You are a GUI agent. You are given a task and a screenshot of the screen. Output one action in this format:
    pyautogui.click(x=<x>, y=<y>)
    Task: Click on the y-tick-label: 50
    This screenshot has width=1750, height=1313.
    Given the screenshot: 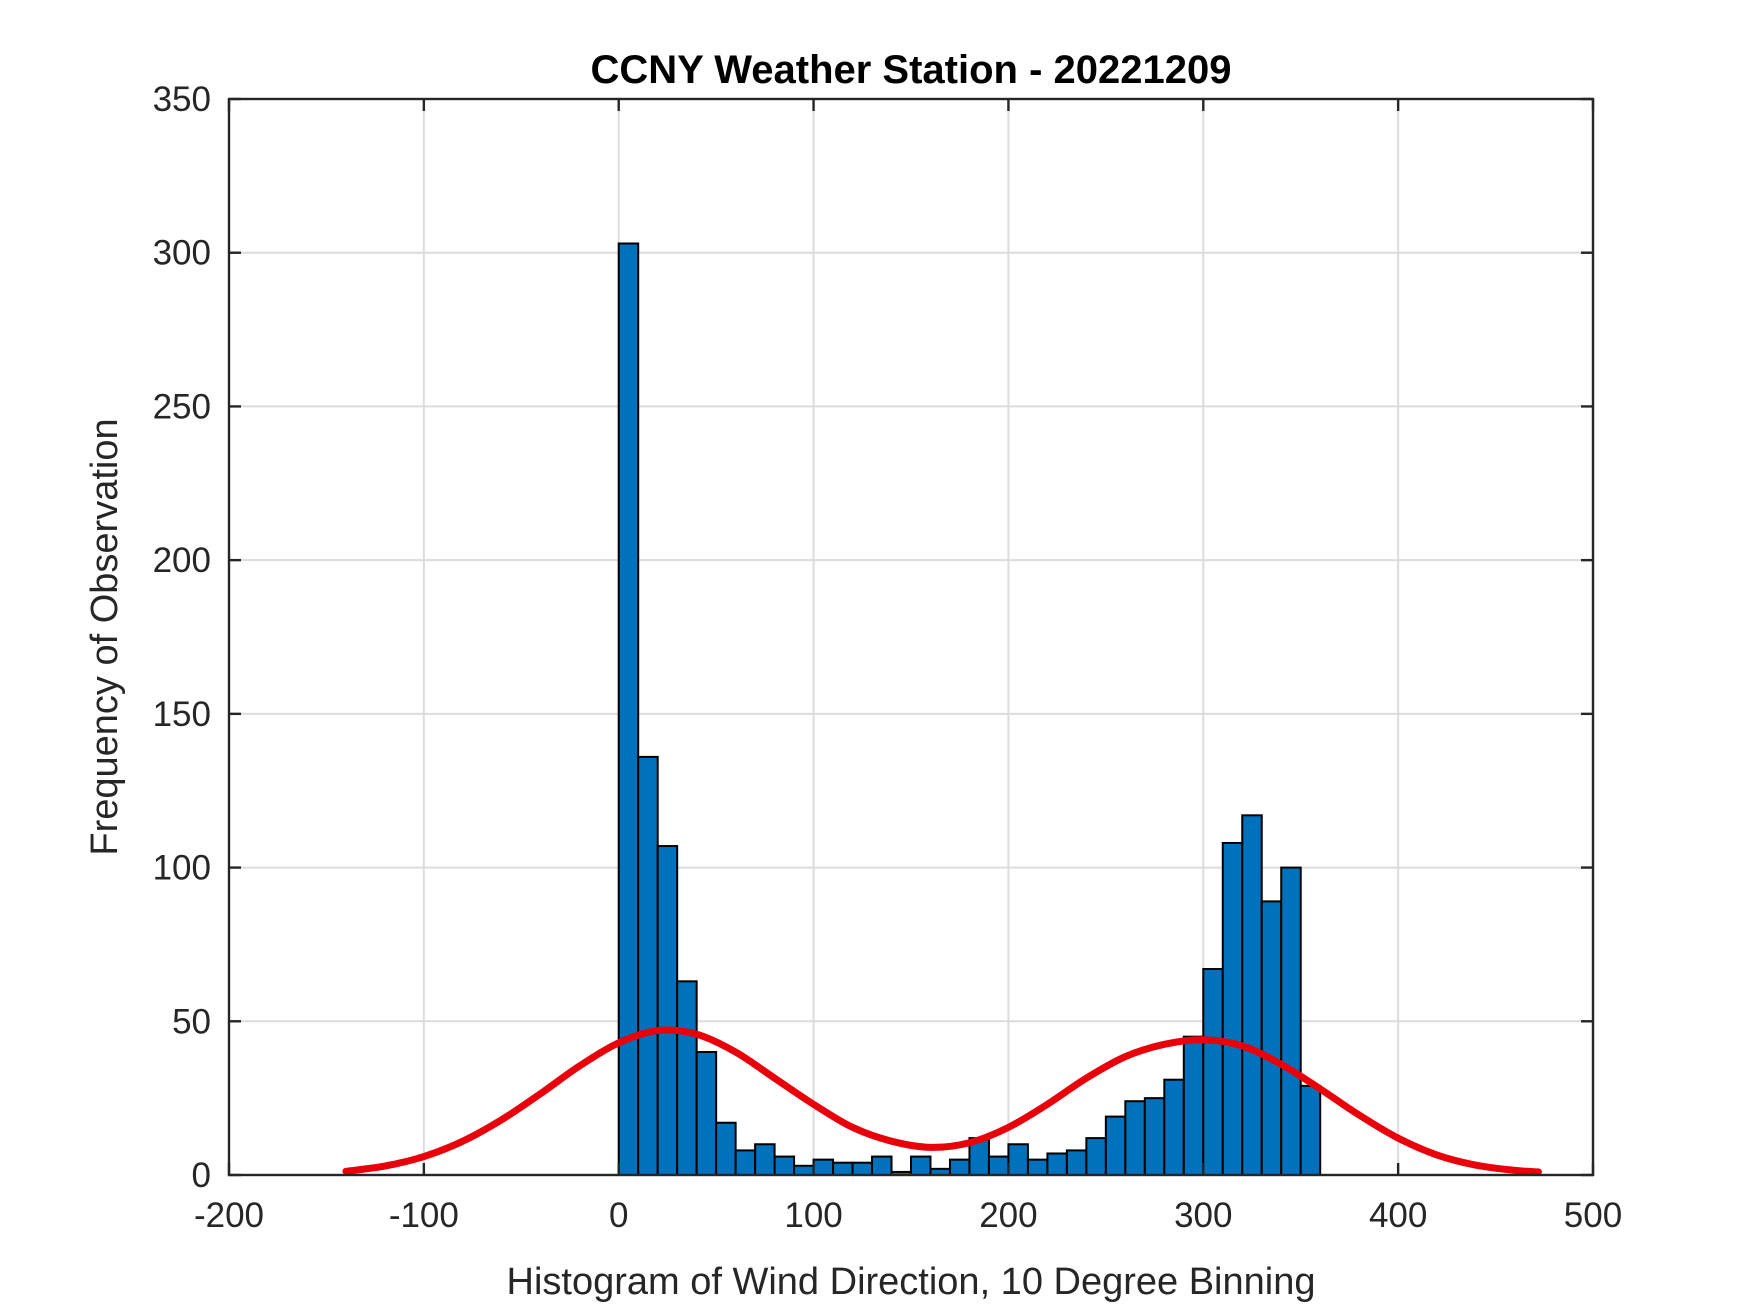 What is the action you would take?
    pyautogui.click(x=191, y=1021)
    